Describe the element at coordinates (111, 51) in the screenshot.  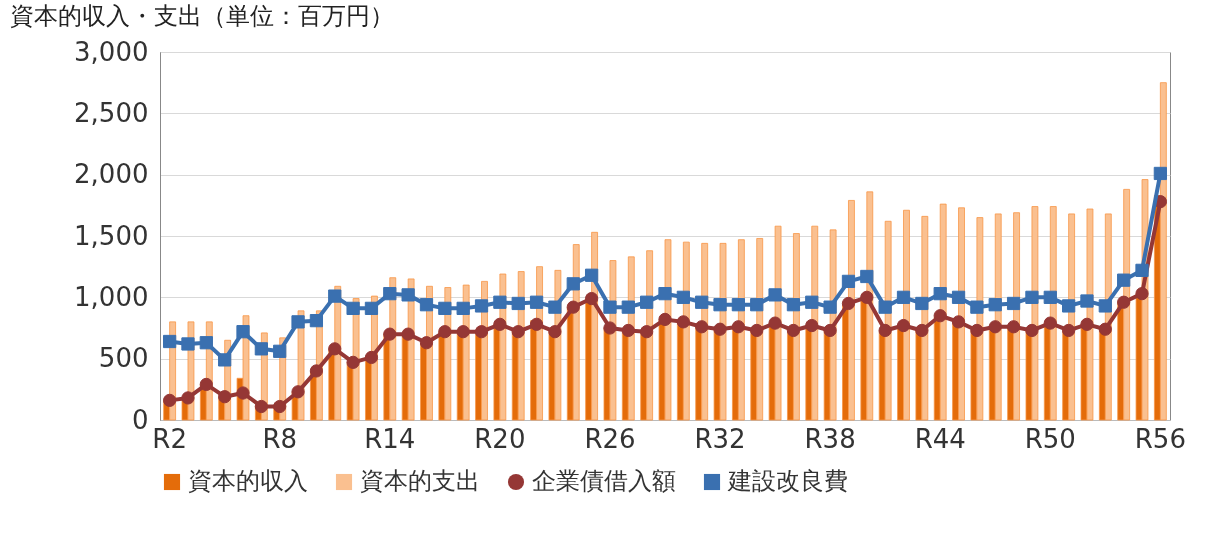
I see `y-tick-label: 3,000` at that location.